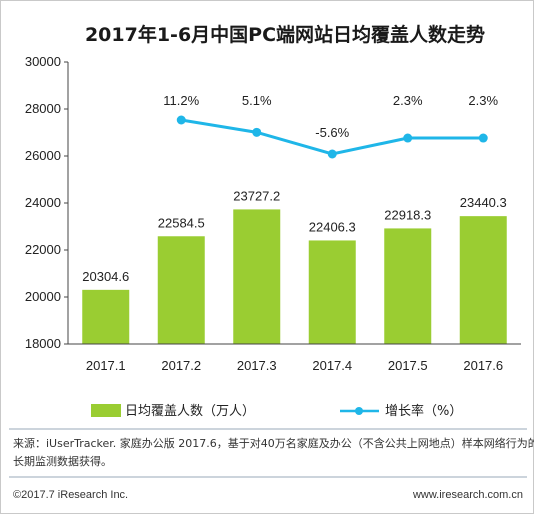 This screenshot has width=534, height=515. Describe the element at coordinates (70, 495) in the screenshot. I see `footer-copyright: ©2017.7 iResearch Inc.` at that location.